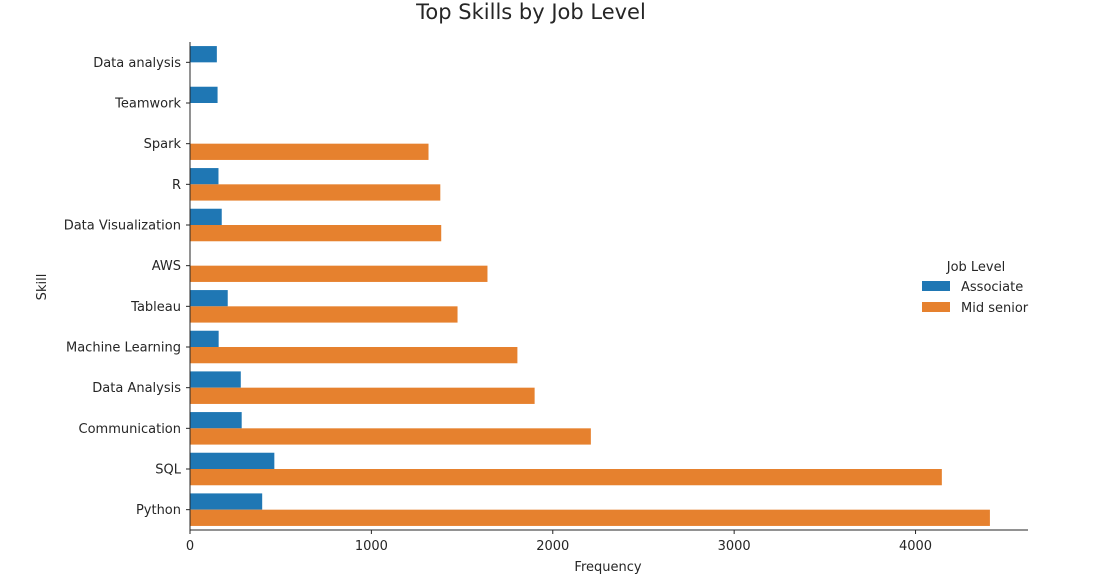 The width and height of the screenshot is (1104, 582). What do you see at coordinates (992, 287) in the screenshot?
I see `legend-label-associate: Associate` at bounding box center [992, 287].